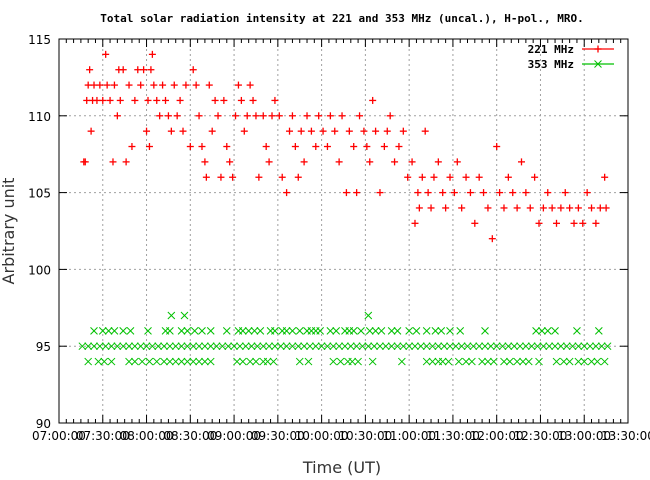  What do you see at coordinates (541, 436) in the screenshot?
I see `x-tick-label: 12:30:00` at bounding box center [541, 436].